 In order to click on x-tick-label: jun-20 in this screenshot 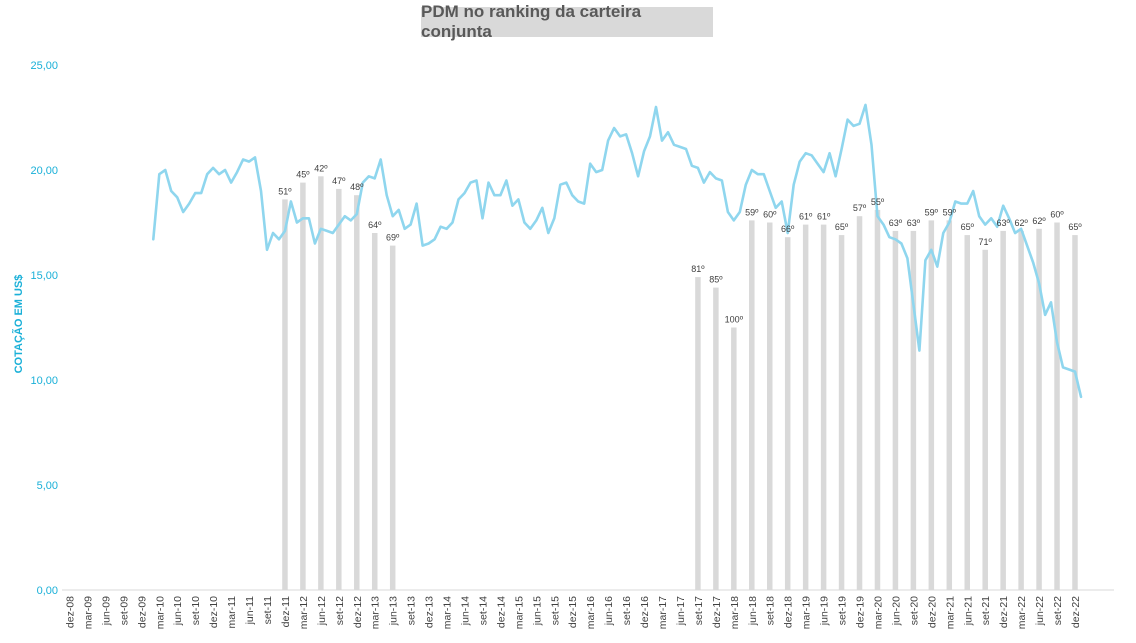, I will do `click(896, 611)`.